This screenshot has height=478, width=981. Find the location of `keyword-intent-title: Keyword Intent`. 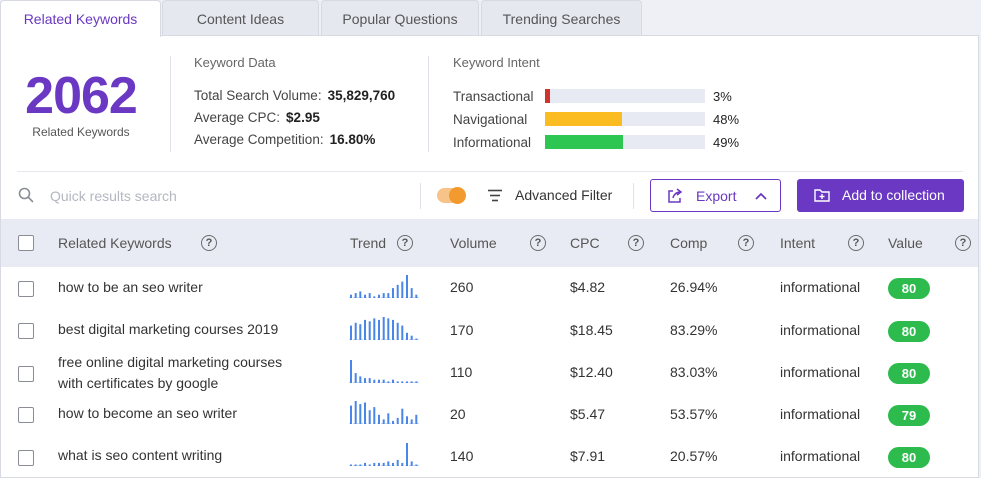

keyword-intent-title: Keyword Intent is located at coordinates (496, 62).